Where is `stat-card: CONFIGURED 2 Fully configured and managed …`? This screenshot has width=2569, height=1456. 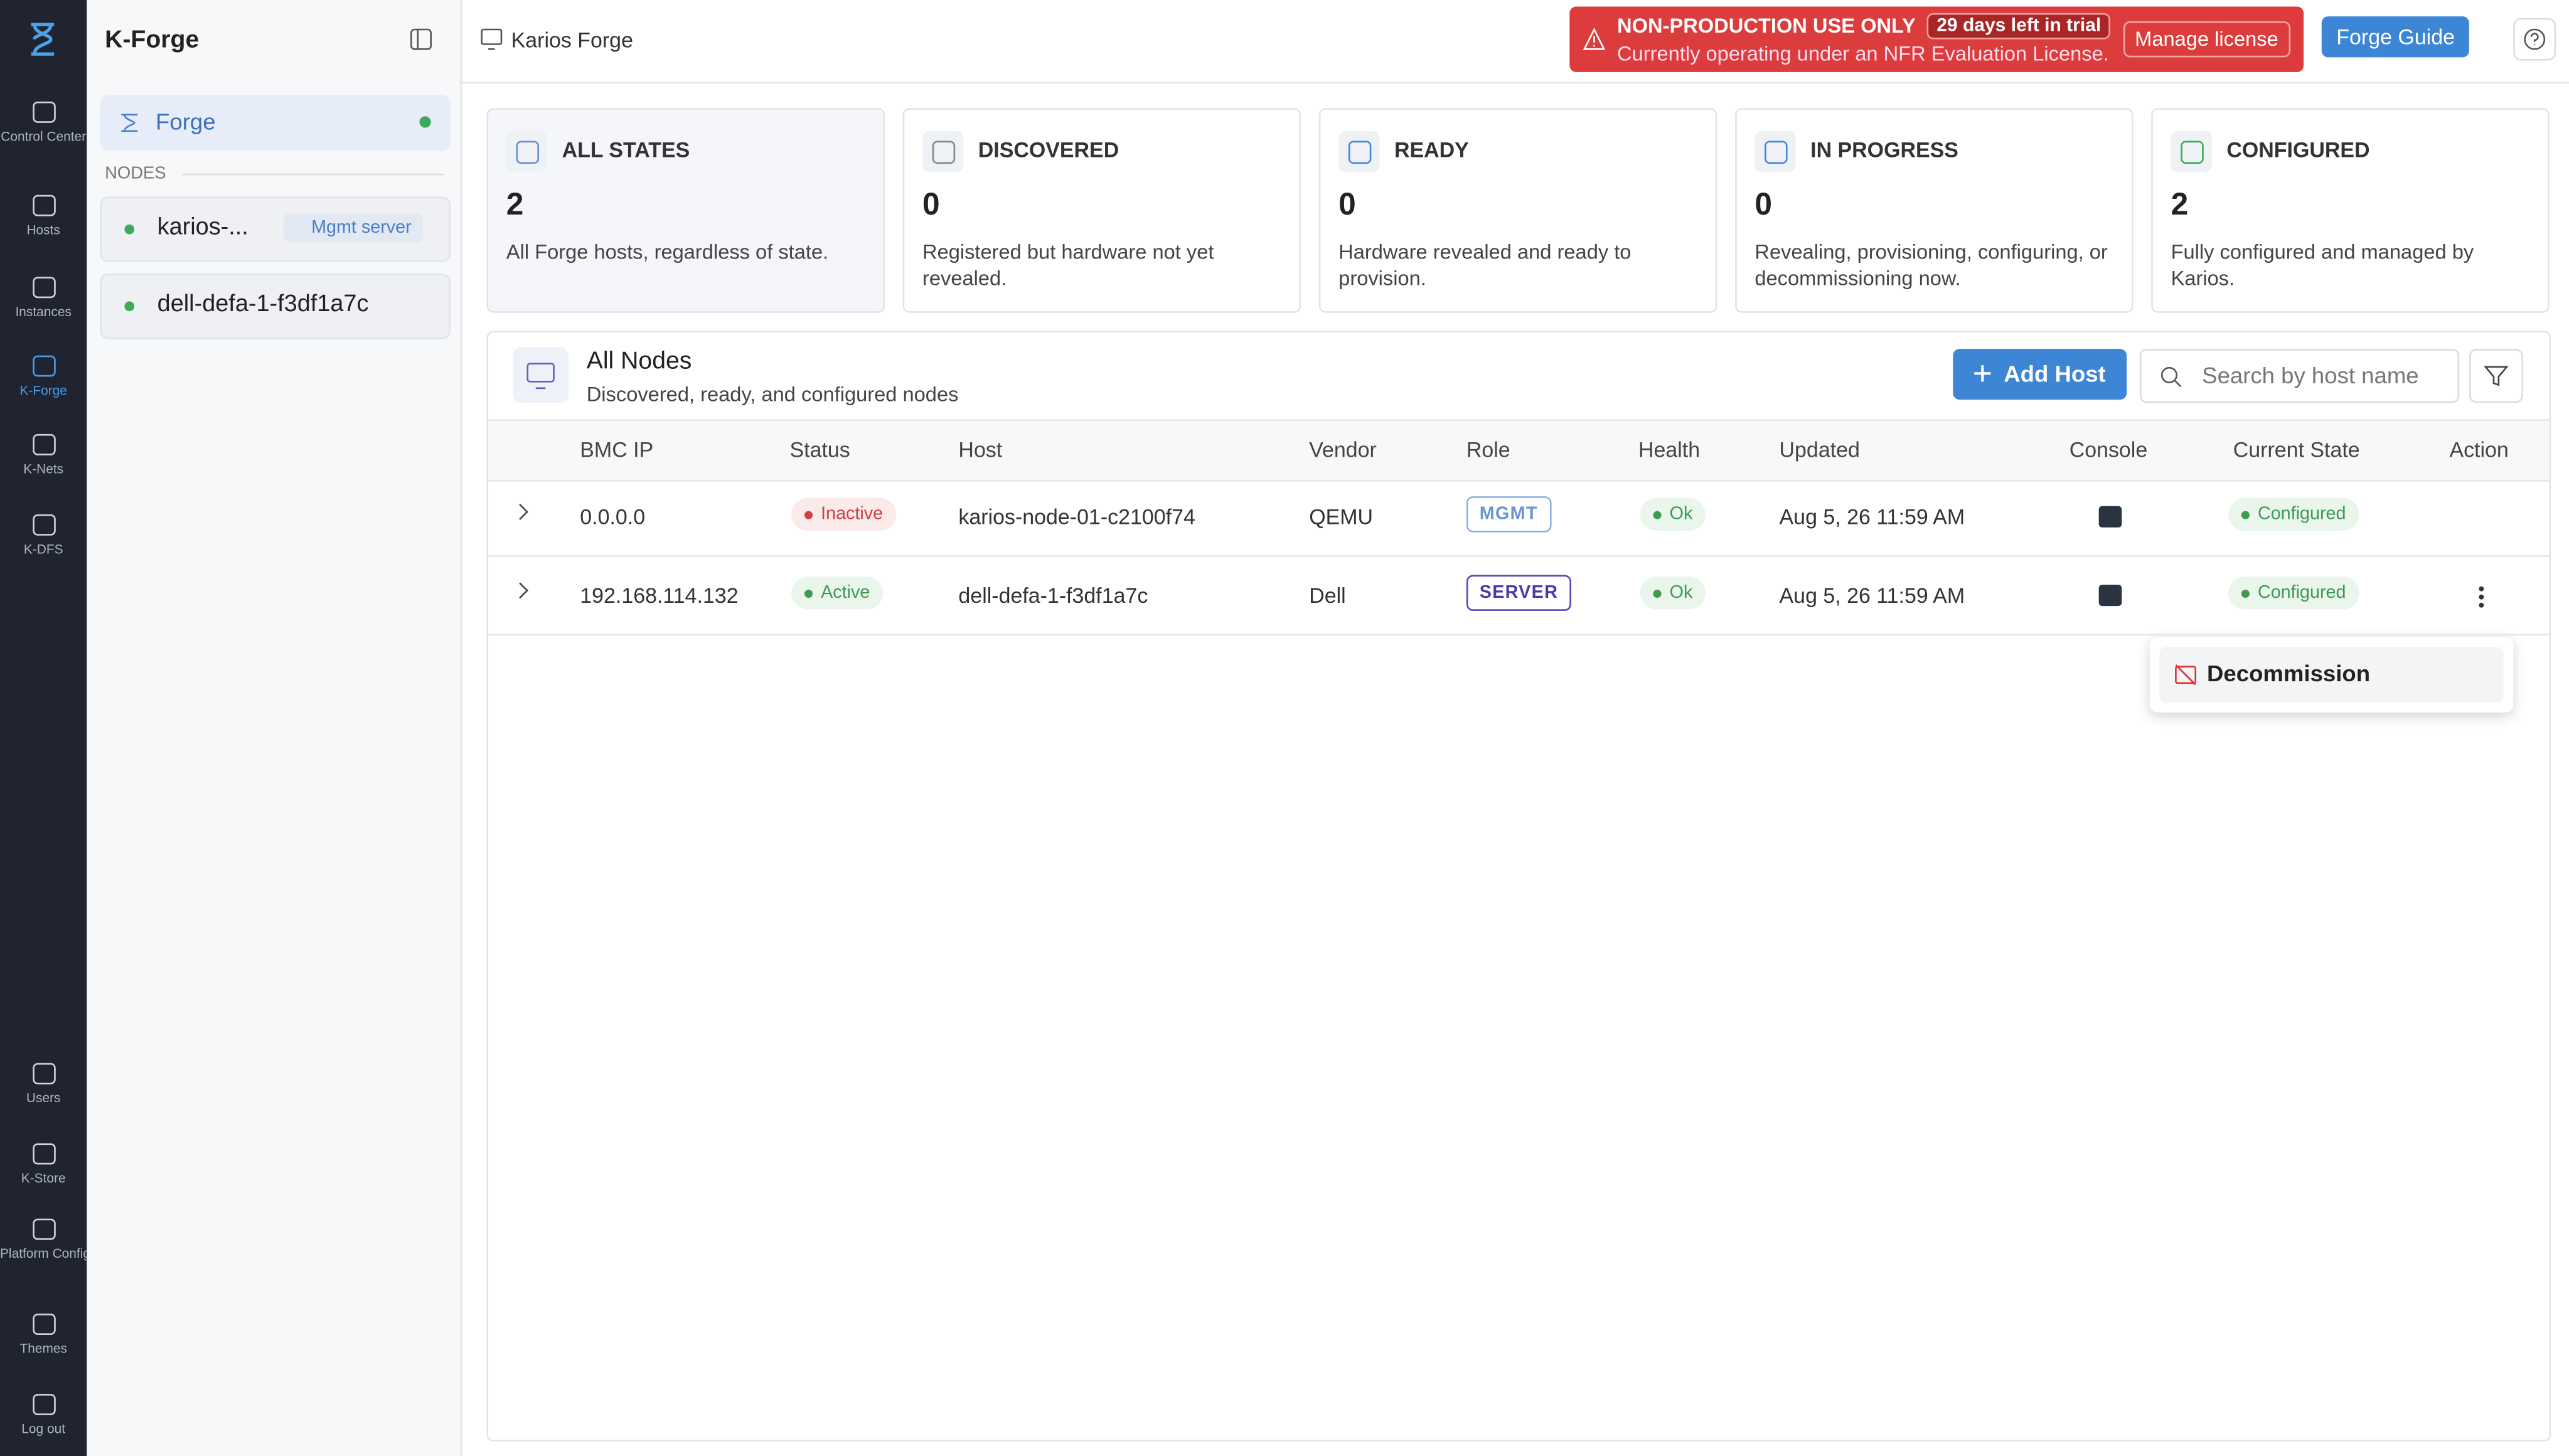 stat-card: CONFIGURED 2 Fully configured and managed … is located at coordinates (2350, 211).